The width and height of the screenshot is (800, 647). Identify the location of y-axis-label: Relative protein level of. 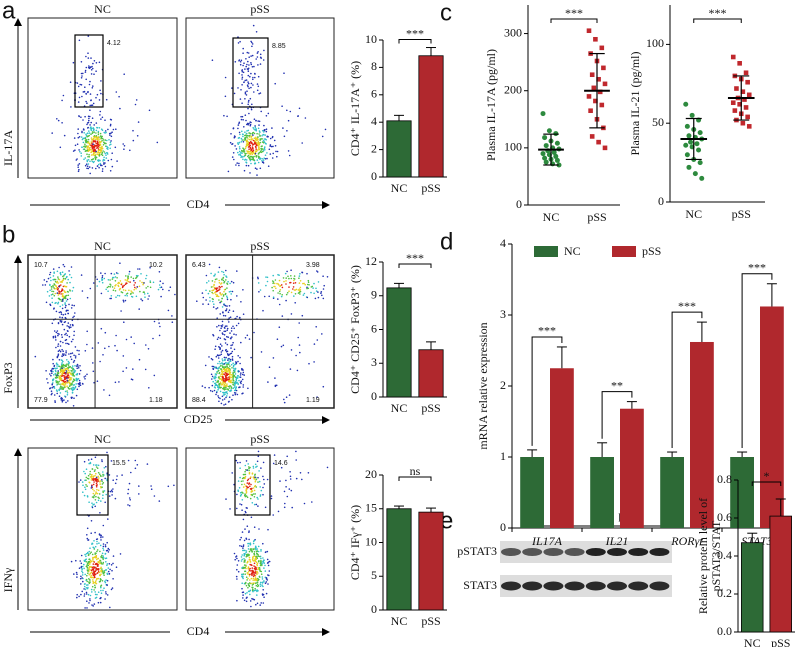
(703, 556).